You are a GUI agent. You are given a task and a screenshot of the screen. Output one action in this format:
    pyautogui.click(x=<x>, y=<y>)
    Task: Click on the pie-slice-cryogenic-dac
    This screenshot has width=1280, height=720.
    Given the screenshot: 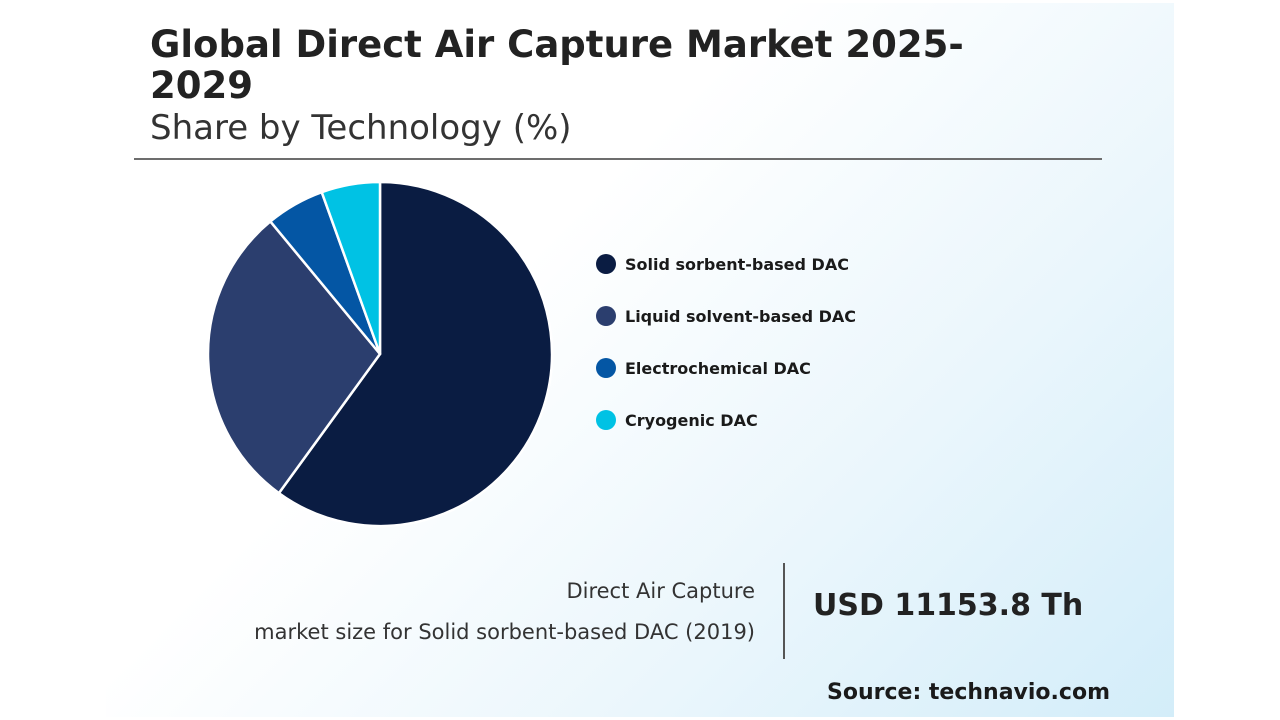 What is the action you would take?
    pyautogui.click(x=351, y=268)
    